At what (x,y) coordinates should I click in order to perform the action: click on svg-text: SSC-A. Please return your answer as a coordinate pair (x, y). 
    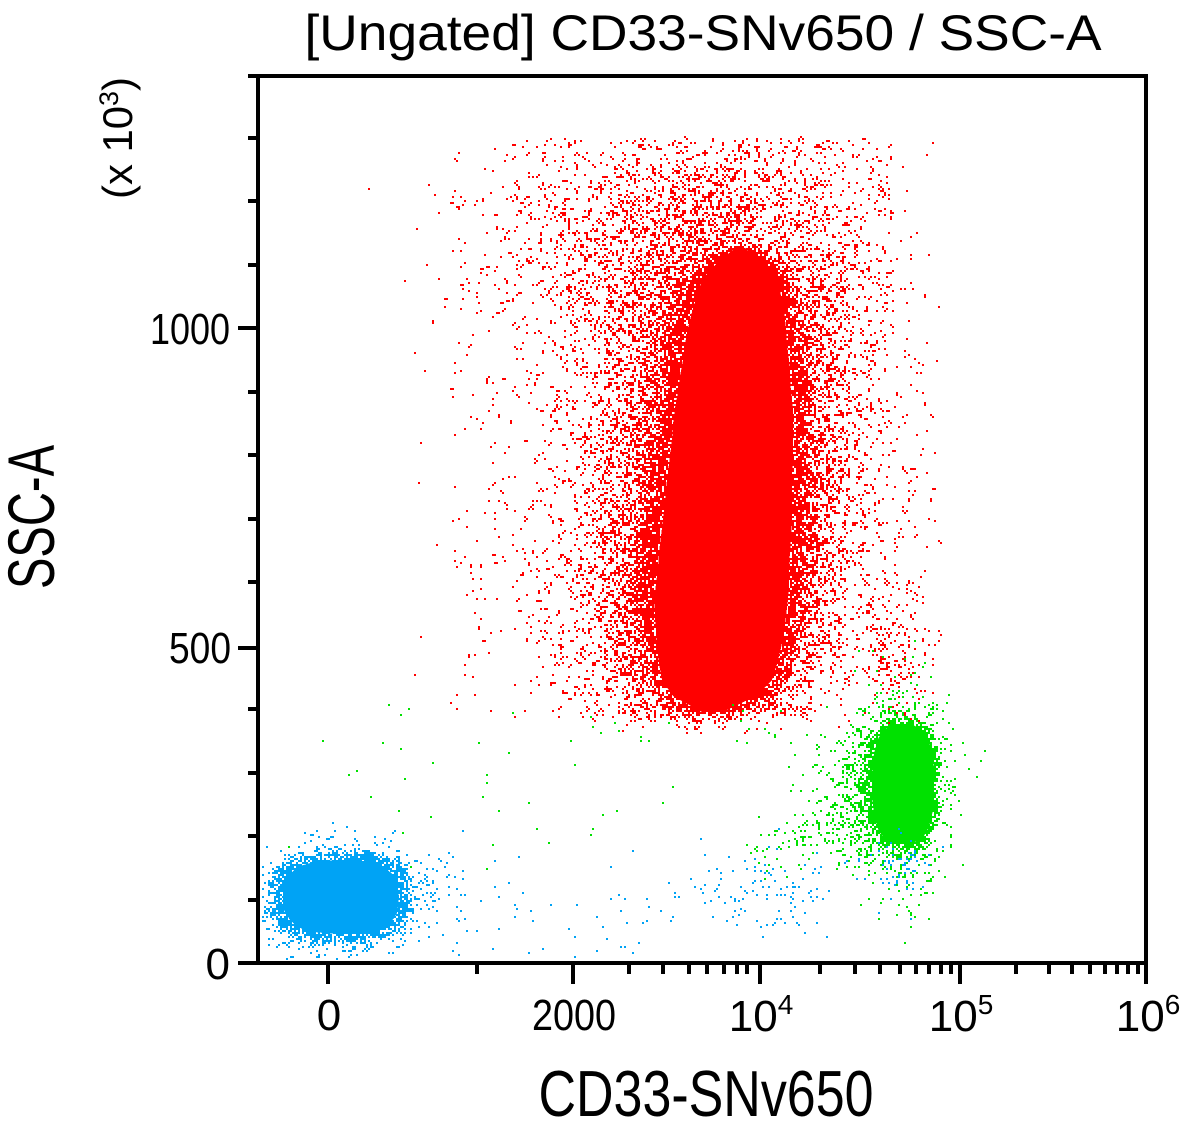
    Looking at the image, I should click on (34, 517).